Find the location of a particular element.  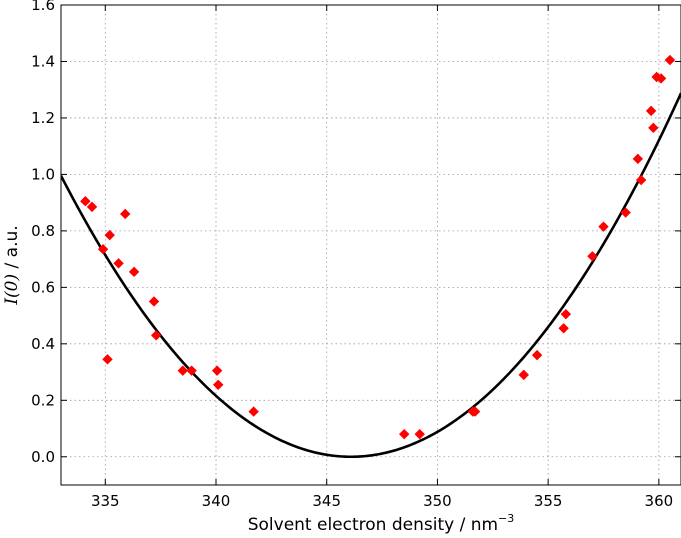

y-axis-label-unit: / a.u. is located at coordinates (12, 249).